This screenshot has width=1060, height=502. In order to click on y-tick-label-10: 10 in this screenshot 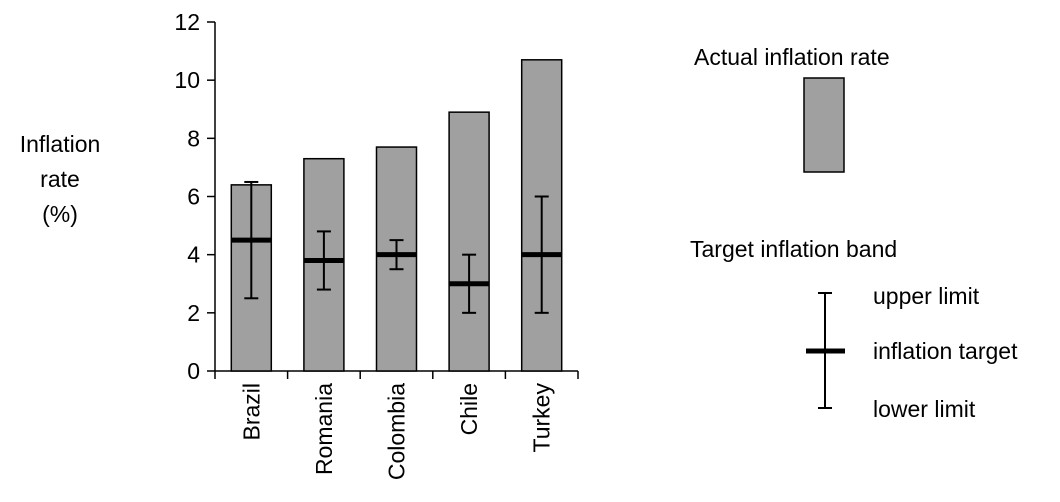, I will do `click(187, 80)`.